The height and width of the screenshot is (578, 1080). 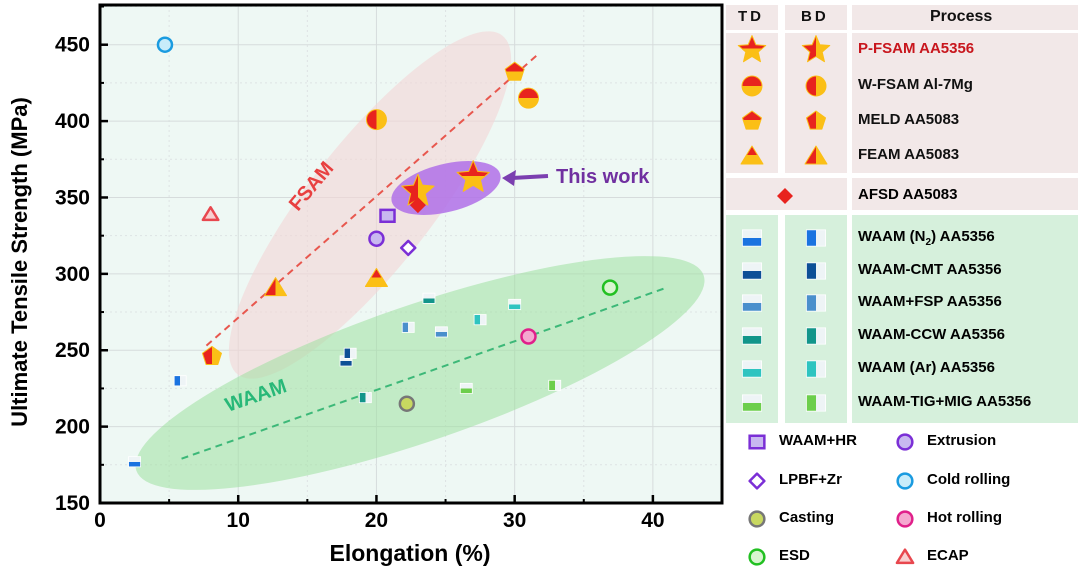 What do you see at coordinates (180, 381) in the screenshot?
I see `point-waam-n2-aa5356-bd` at bounding box center [180, 381].